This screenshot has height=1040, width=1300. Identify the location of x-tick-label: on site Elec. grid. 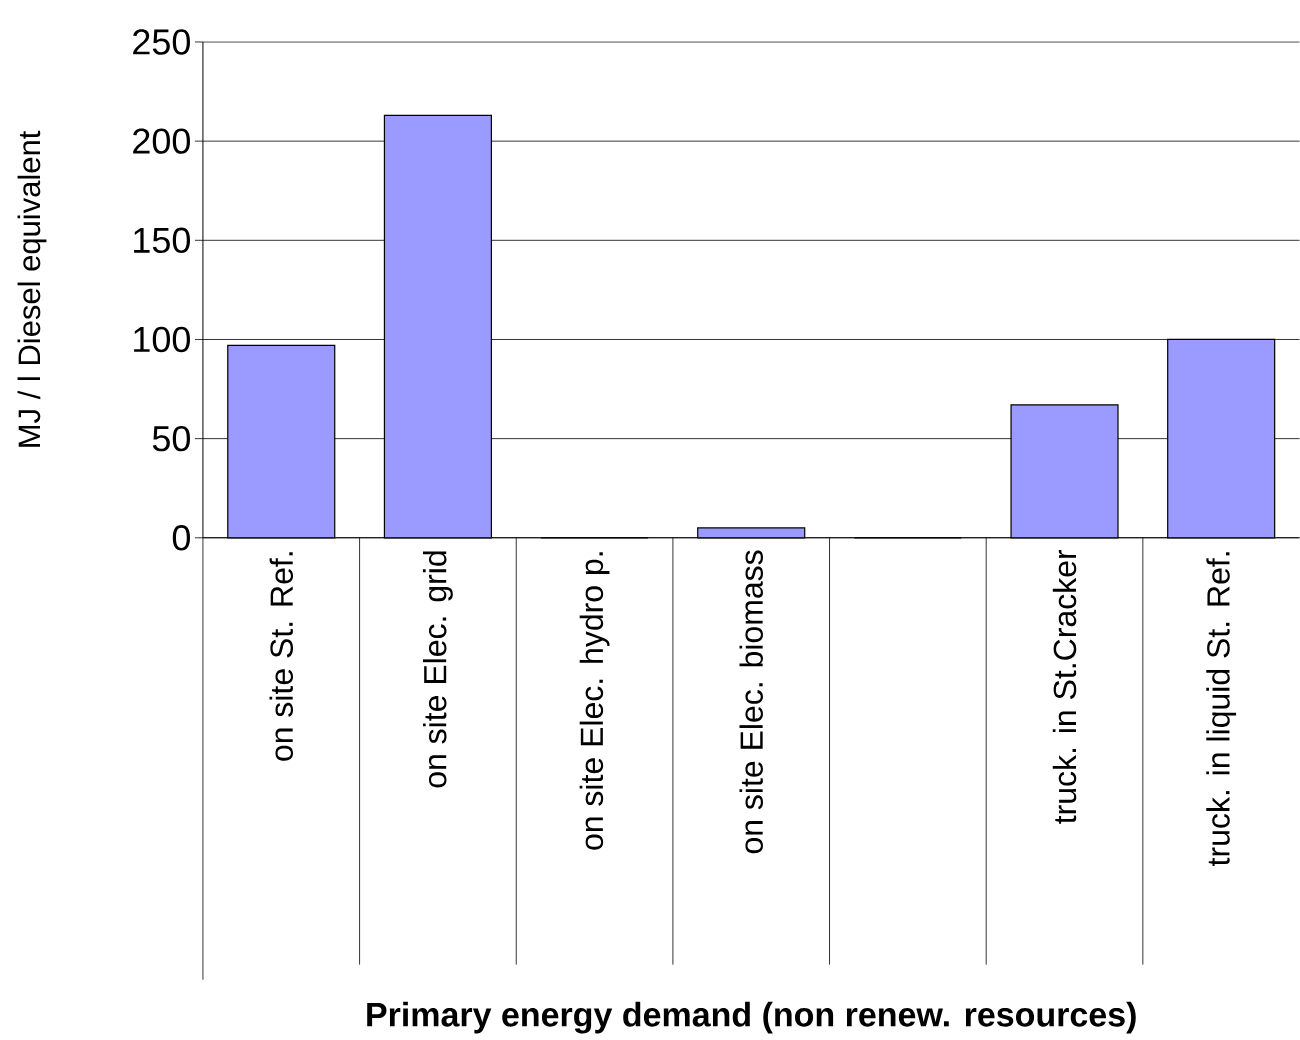
(438, 669).